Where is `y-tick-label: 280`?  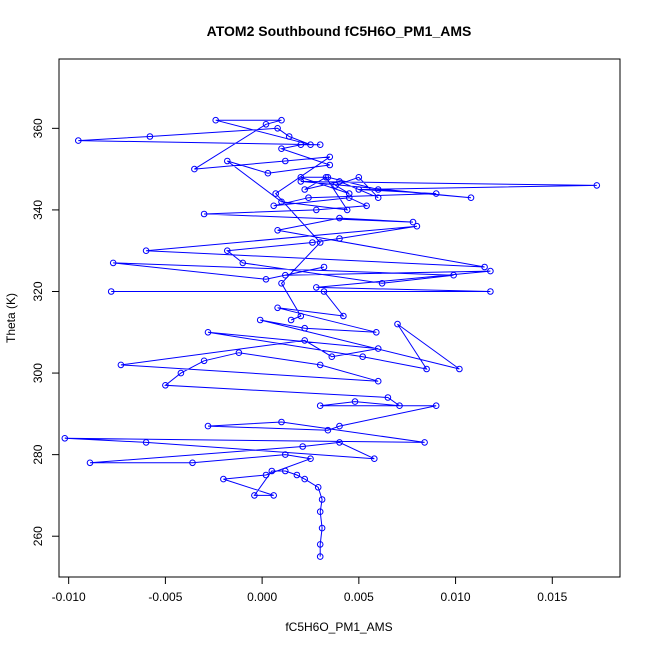 y-tick-label: 280 is located at coordinates (38, 454).